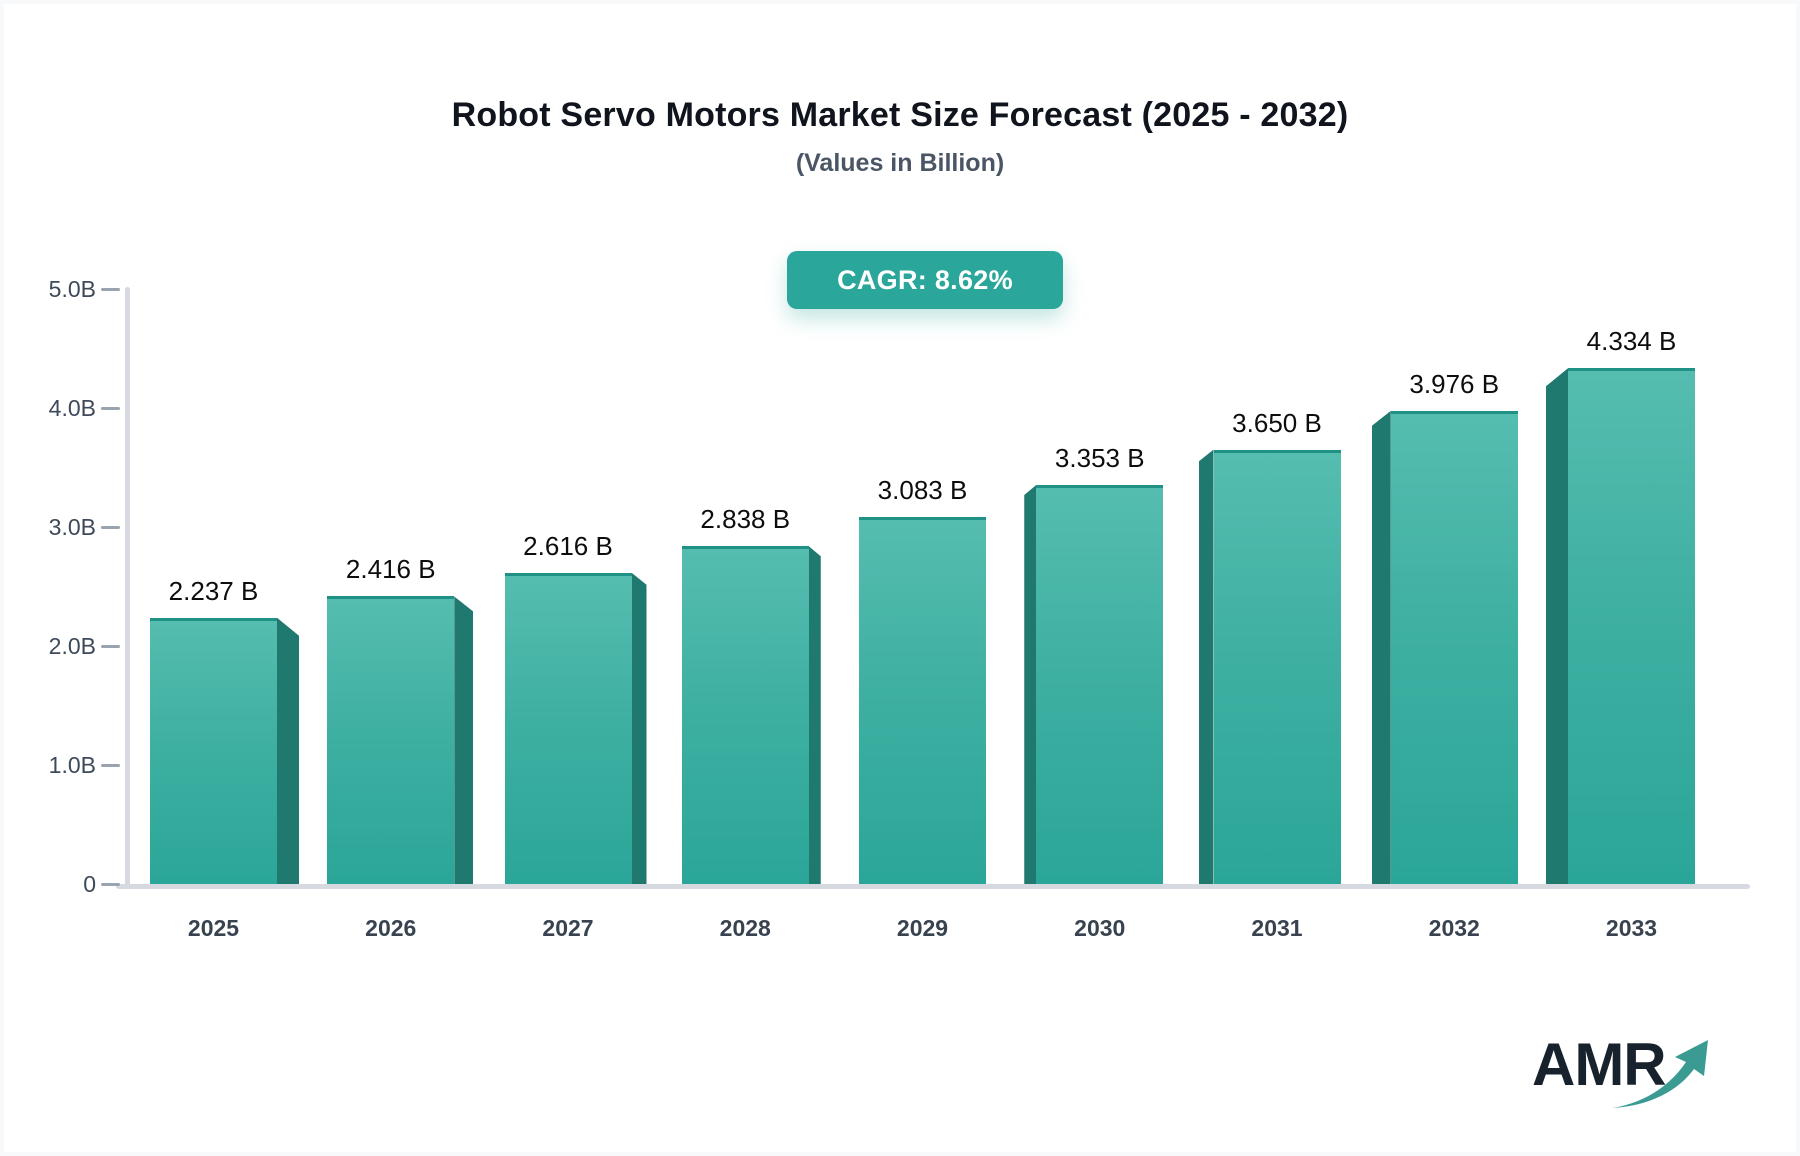 The image size is (1800, 1156). What do you see at coordinates (568, 928) in the screenshot?
I see `x-axis-label: 2027` at bounding box center [568, 928].